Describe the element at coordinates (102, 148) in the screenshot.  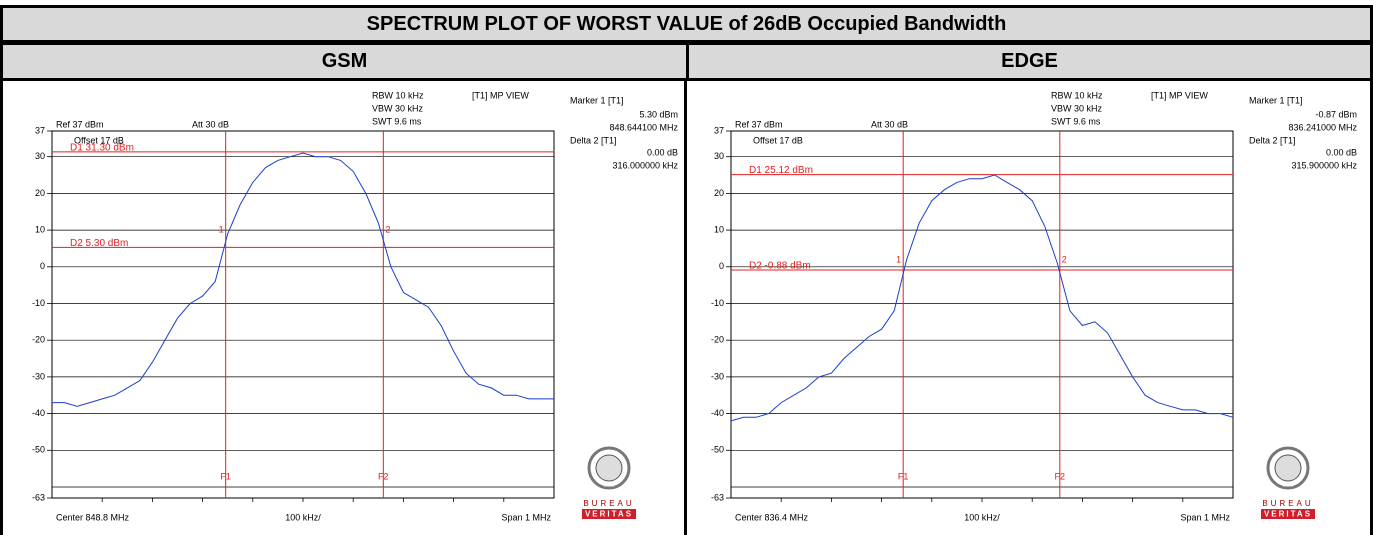
I see `display-line-label: D1 31.30 dBm` at that location.